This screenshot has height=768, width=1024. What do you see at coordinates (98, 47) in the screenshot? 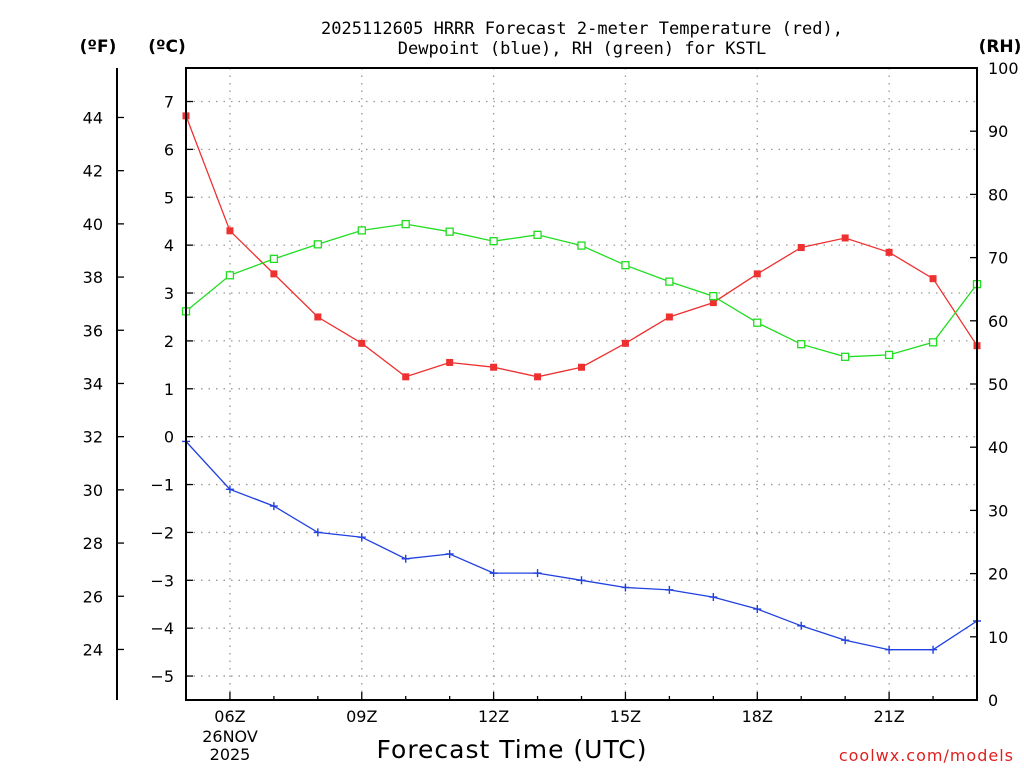
I see `fahrenheit-unit-label: (ºF)` at bounding box center [98, 47].